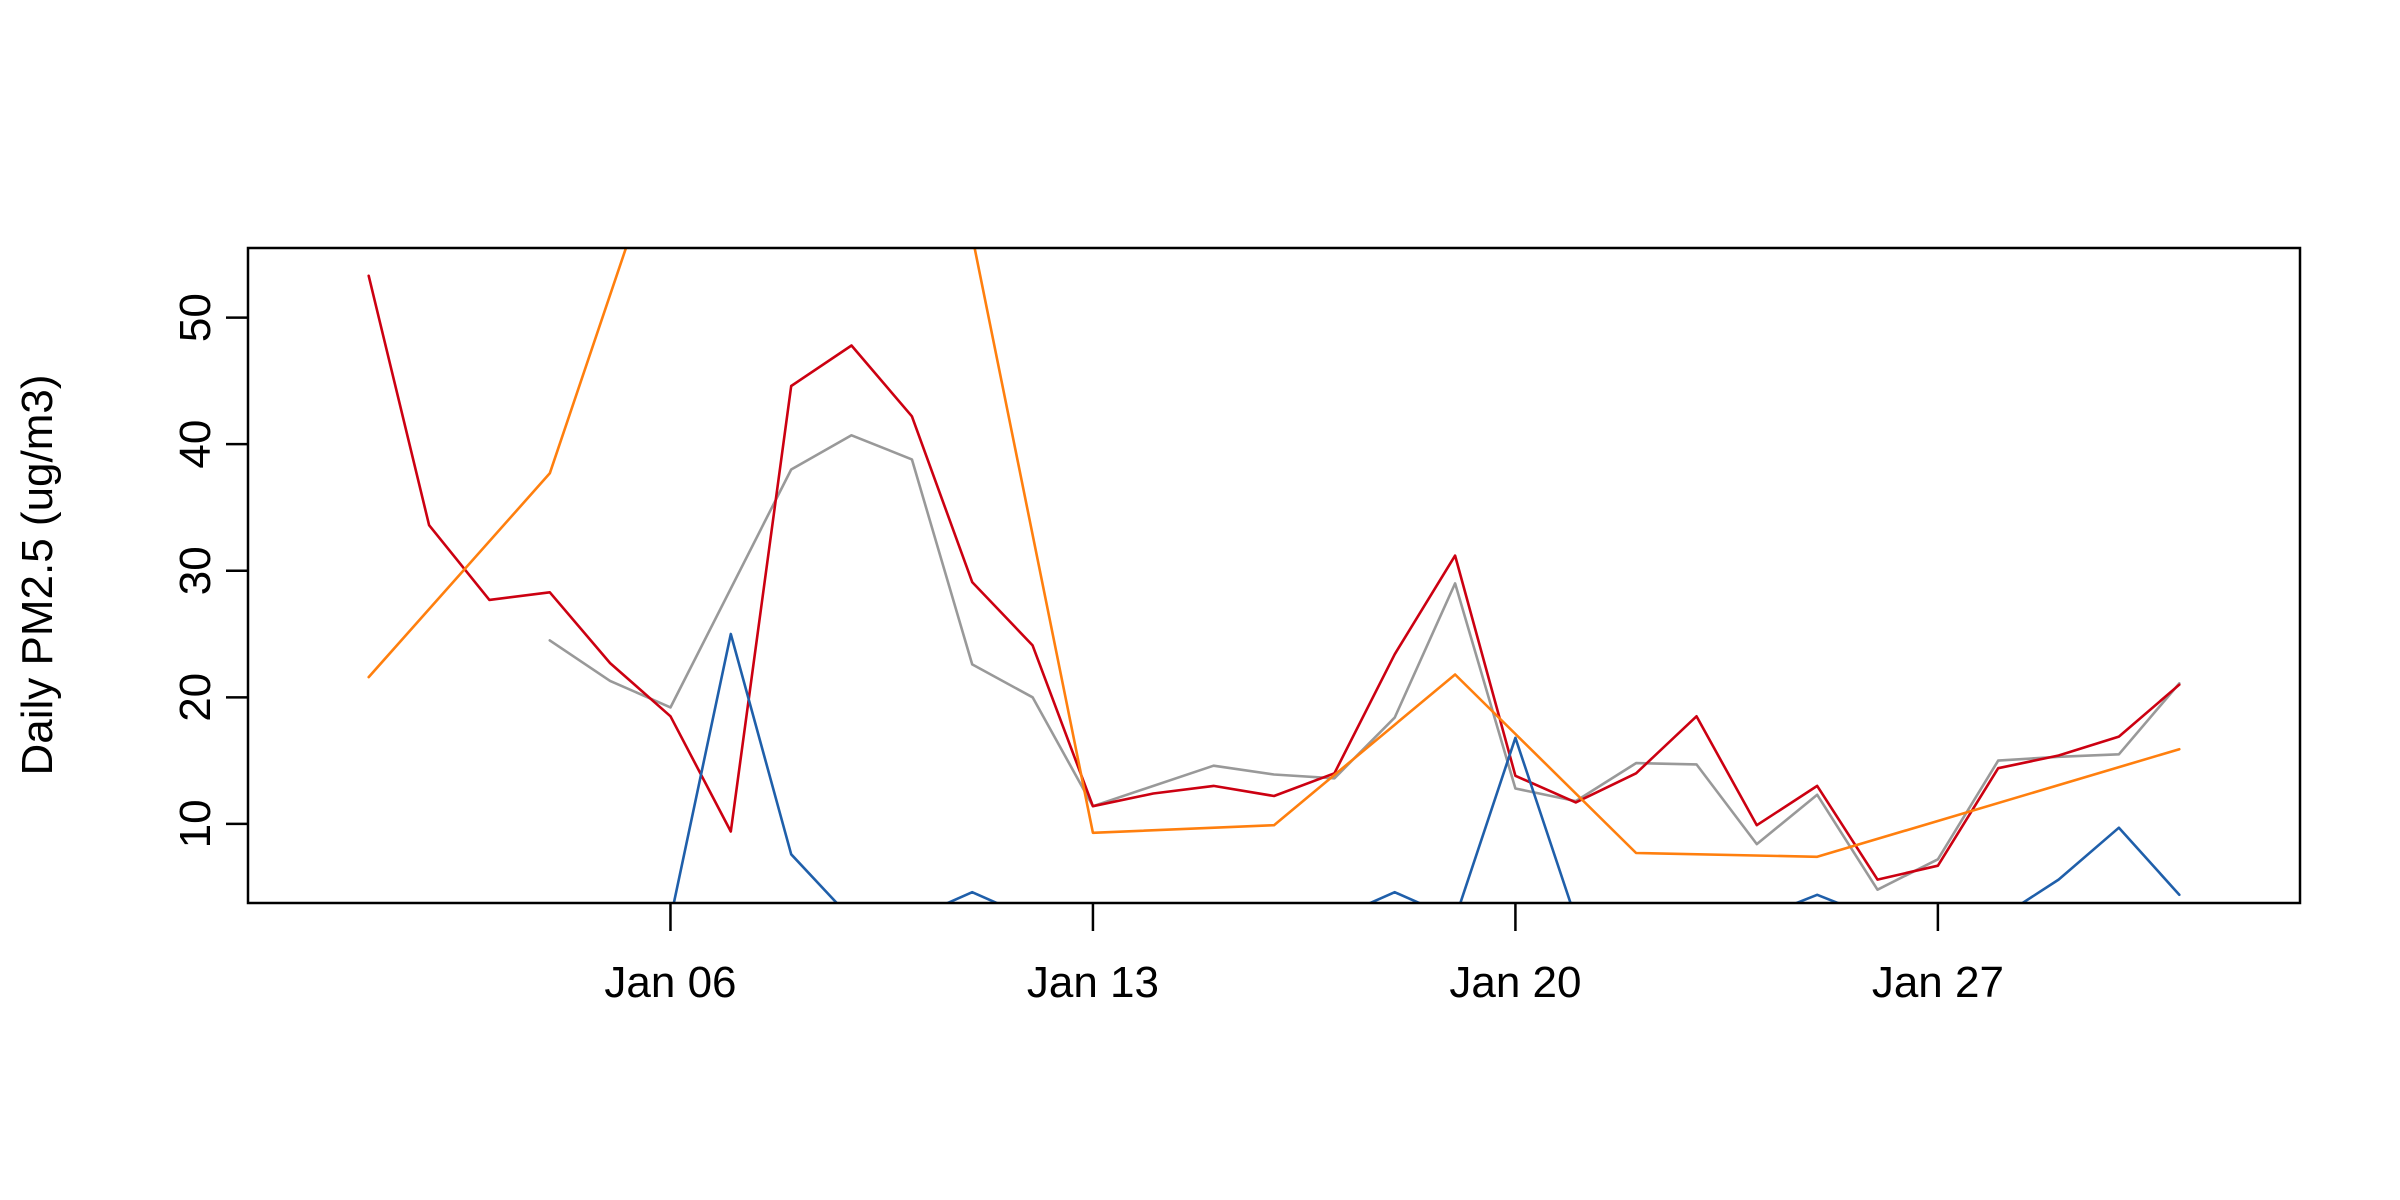 Image resolution: width=2400 pixels, height=1200 pixels. Describe the element at coordinates (37, 574) in the screenshot. I see `y-axis-label: Daily PM2.5 (ug/m3)` at that location.